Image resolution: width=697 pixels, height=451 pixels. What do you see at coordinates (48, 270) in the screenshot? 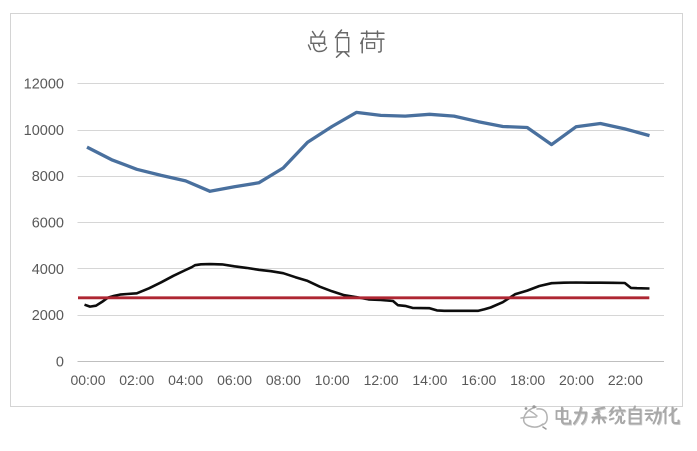
I see `svg-text: 4000` at bounding box center [48, 270].